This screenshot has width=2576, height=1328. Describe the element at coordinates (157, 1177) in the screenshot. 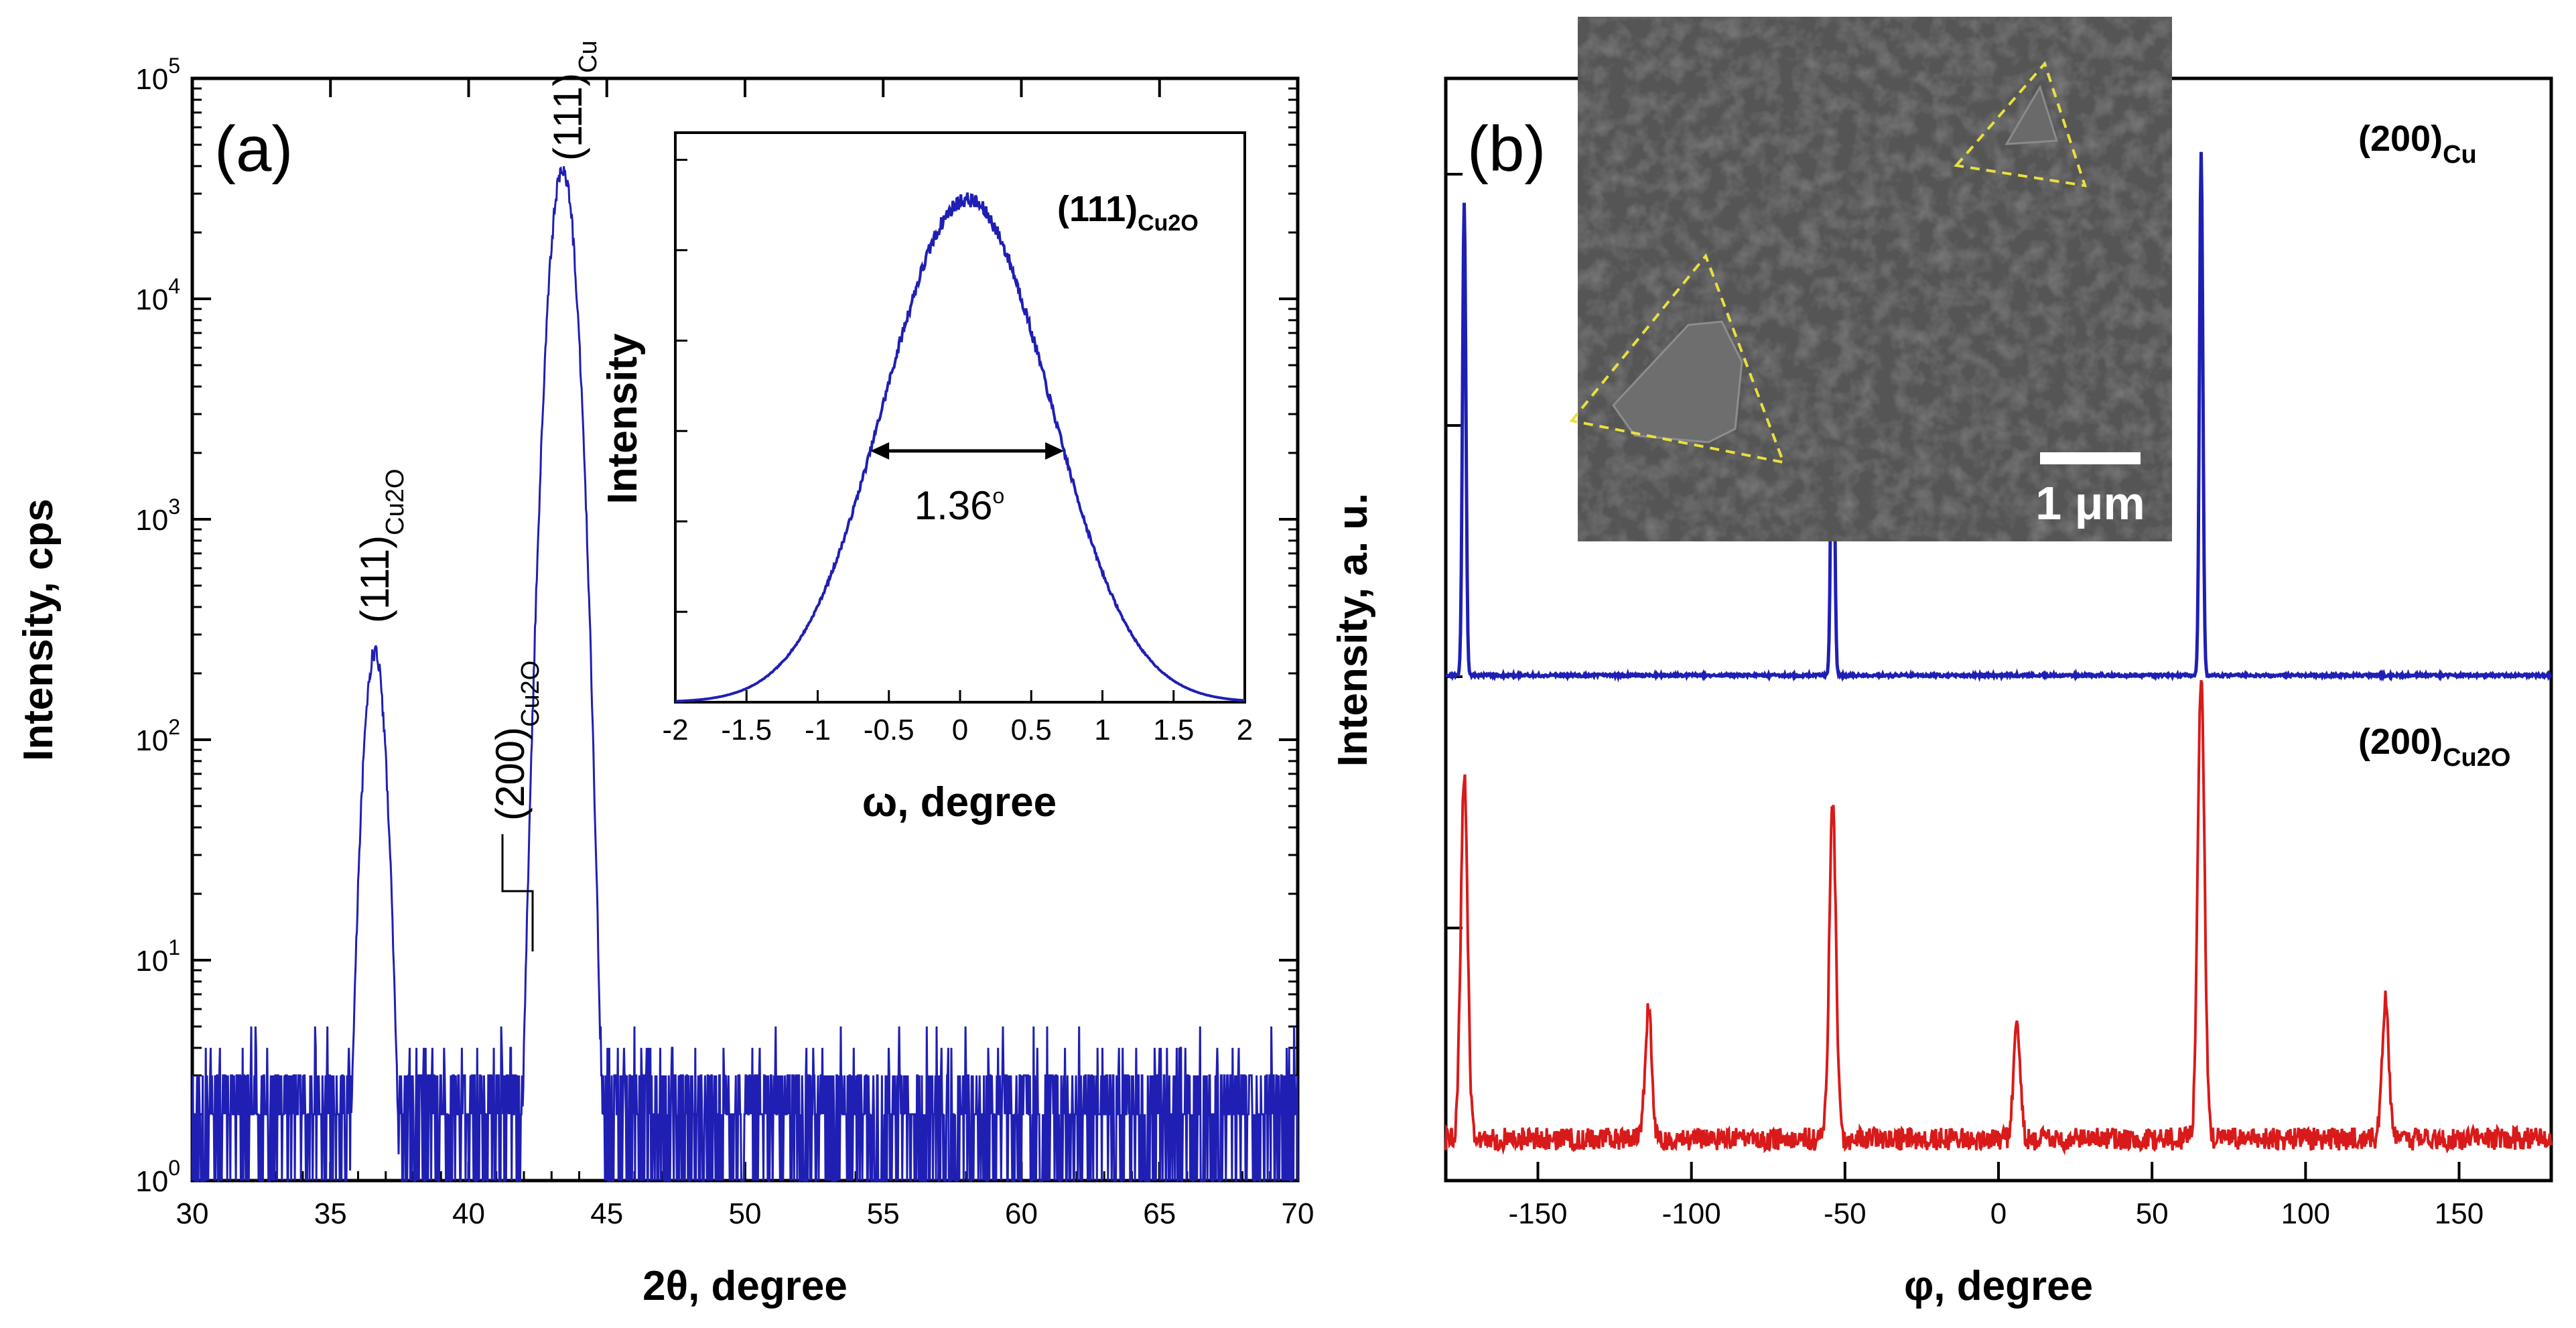

I see `y-tick-label: 10⁰` at that location.